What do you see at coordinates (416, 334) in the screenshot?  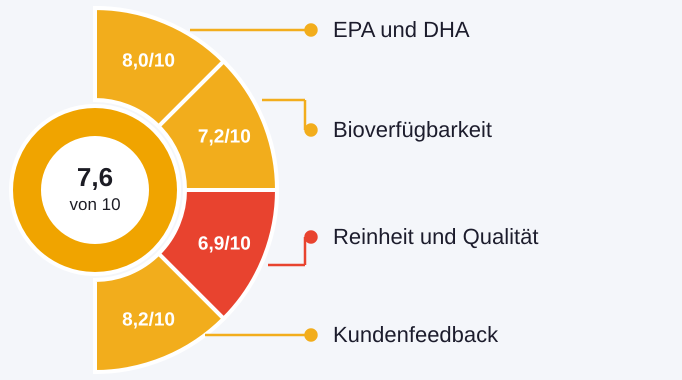 I see `category-label: Kundenfeedback` at bounding box center [416, 334].